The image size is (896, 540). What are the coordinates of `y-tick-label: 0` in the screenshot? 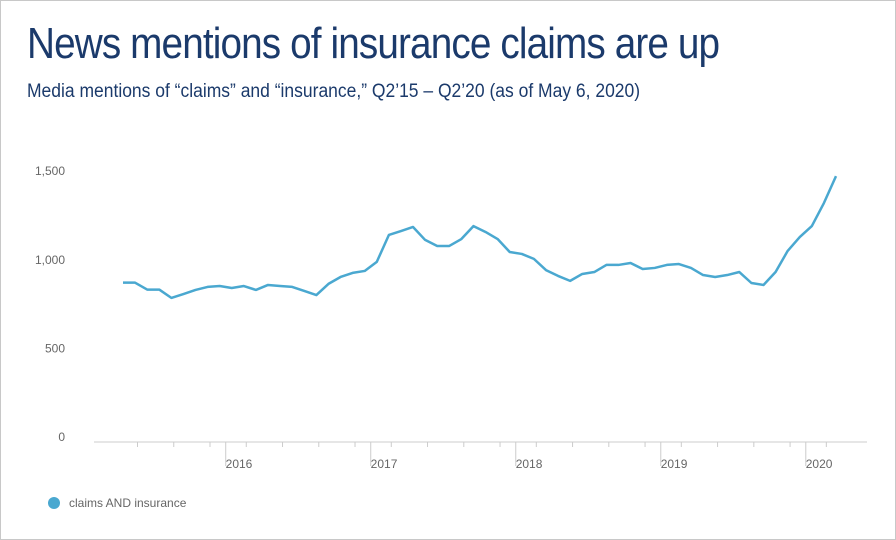 It's located at (61, 437).